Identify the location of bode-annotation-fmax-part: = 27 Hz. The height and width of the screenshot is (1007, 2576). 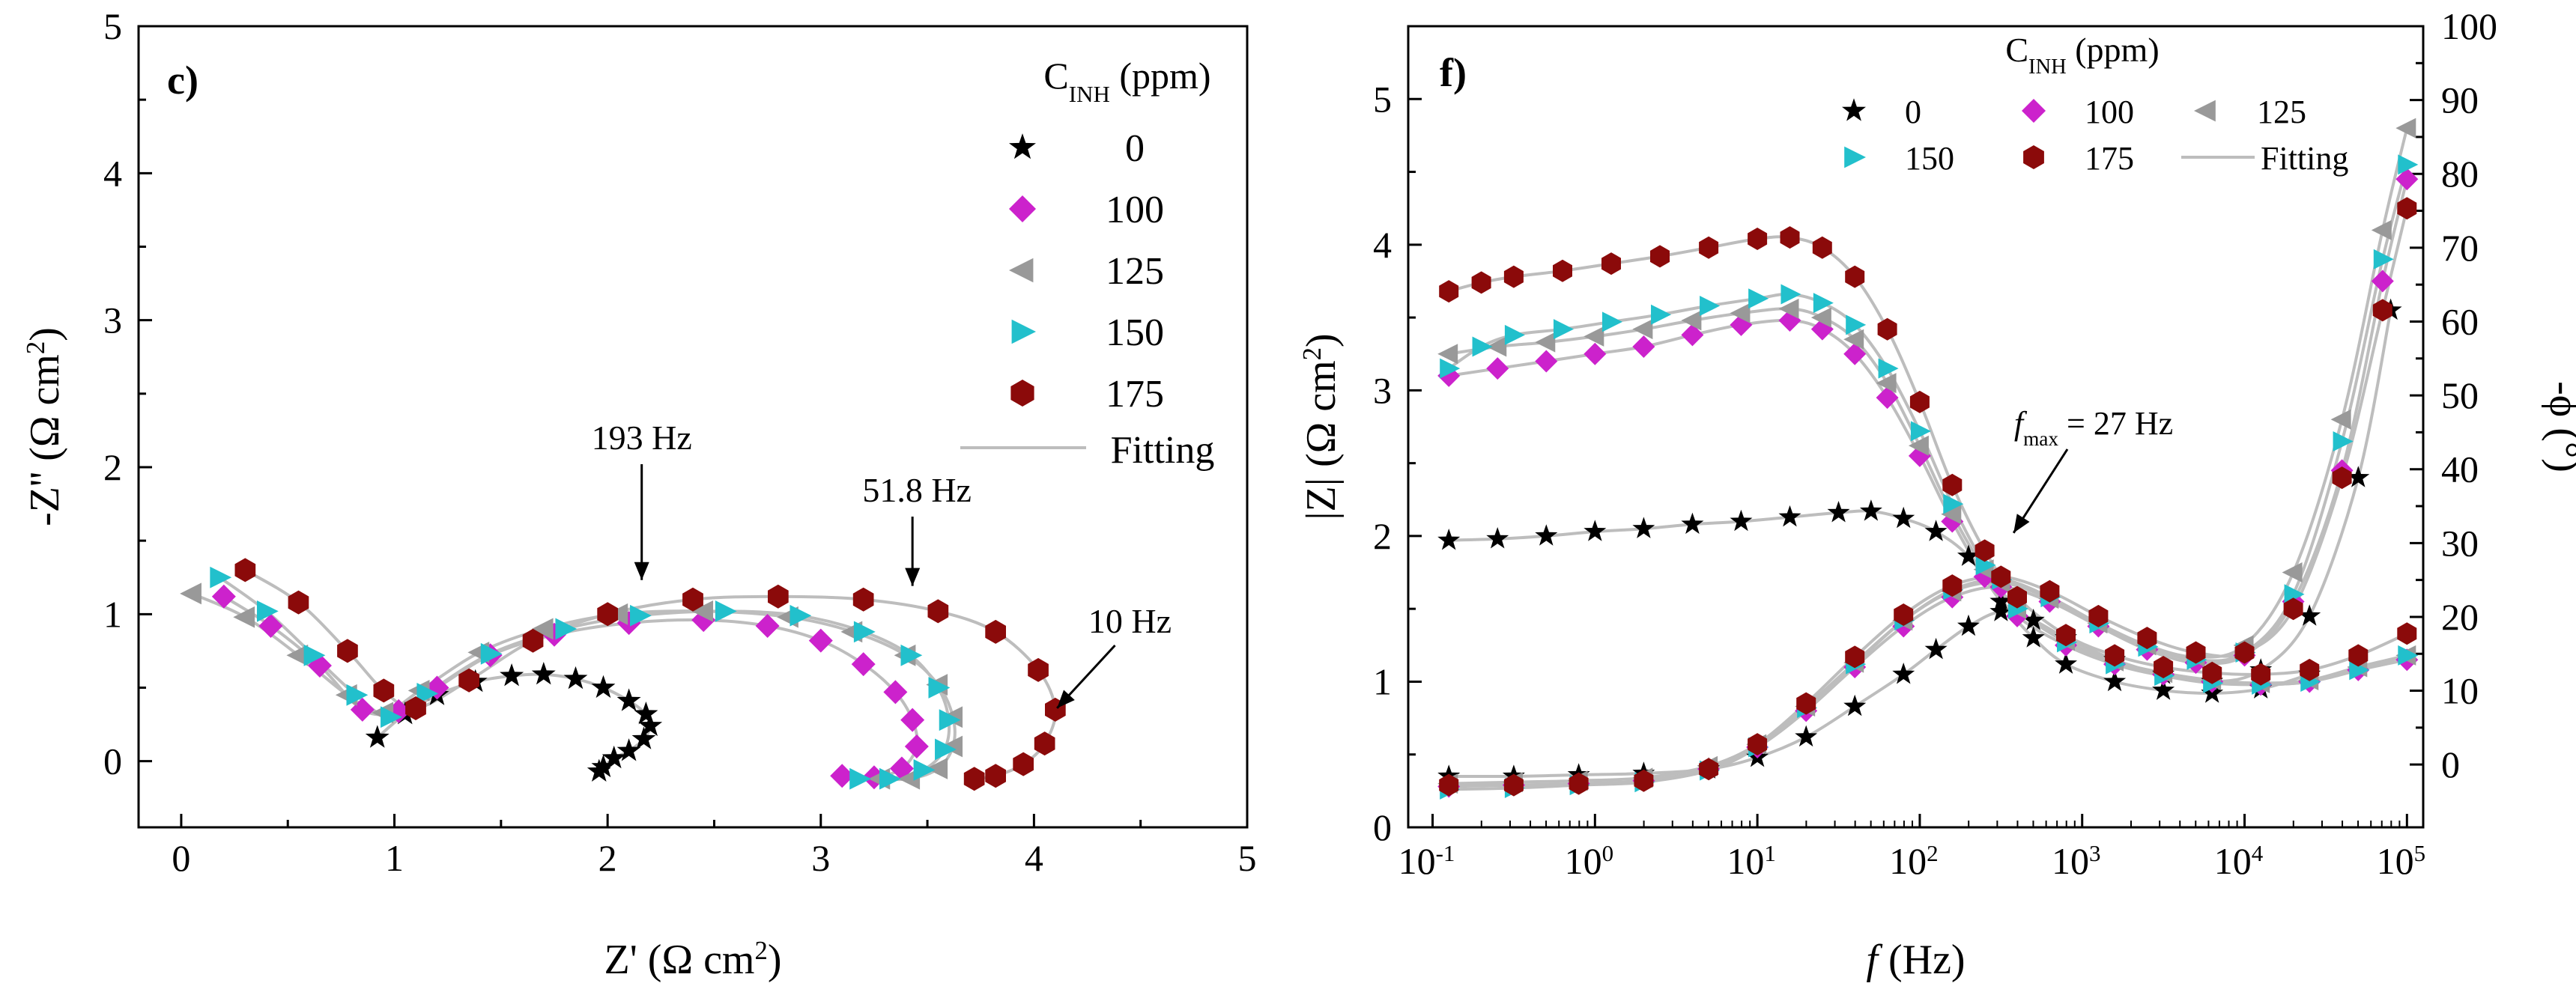
(2115, 423).